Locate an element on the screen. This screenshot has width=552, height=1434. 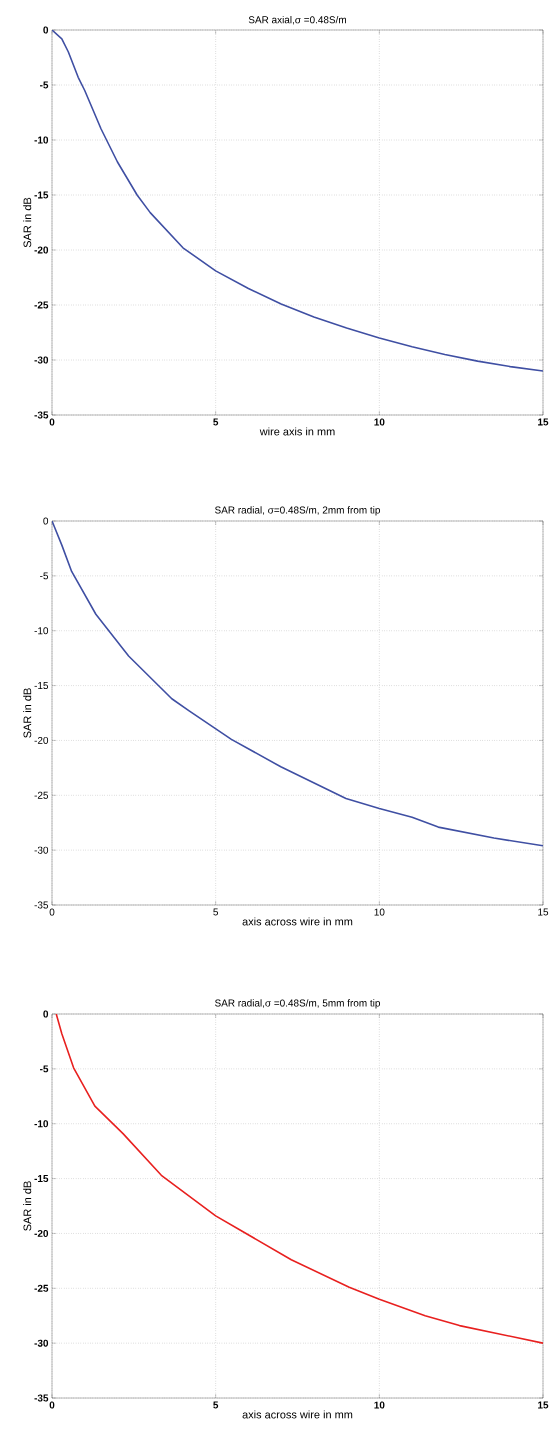
chart-title: SAR radial,σ =0.48S/m, 5mm from tip is located at coordinates (298, 1004).